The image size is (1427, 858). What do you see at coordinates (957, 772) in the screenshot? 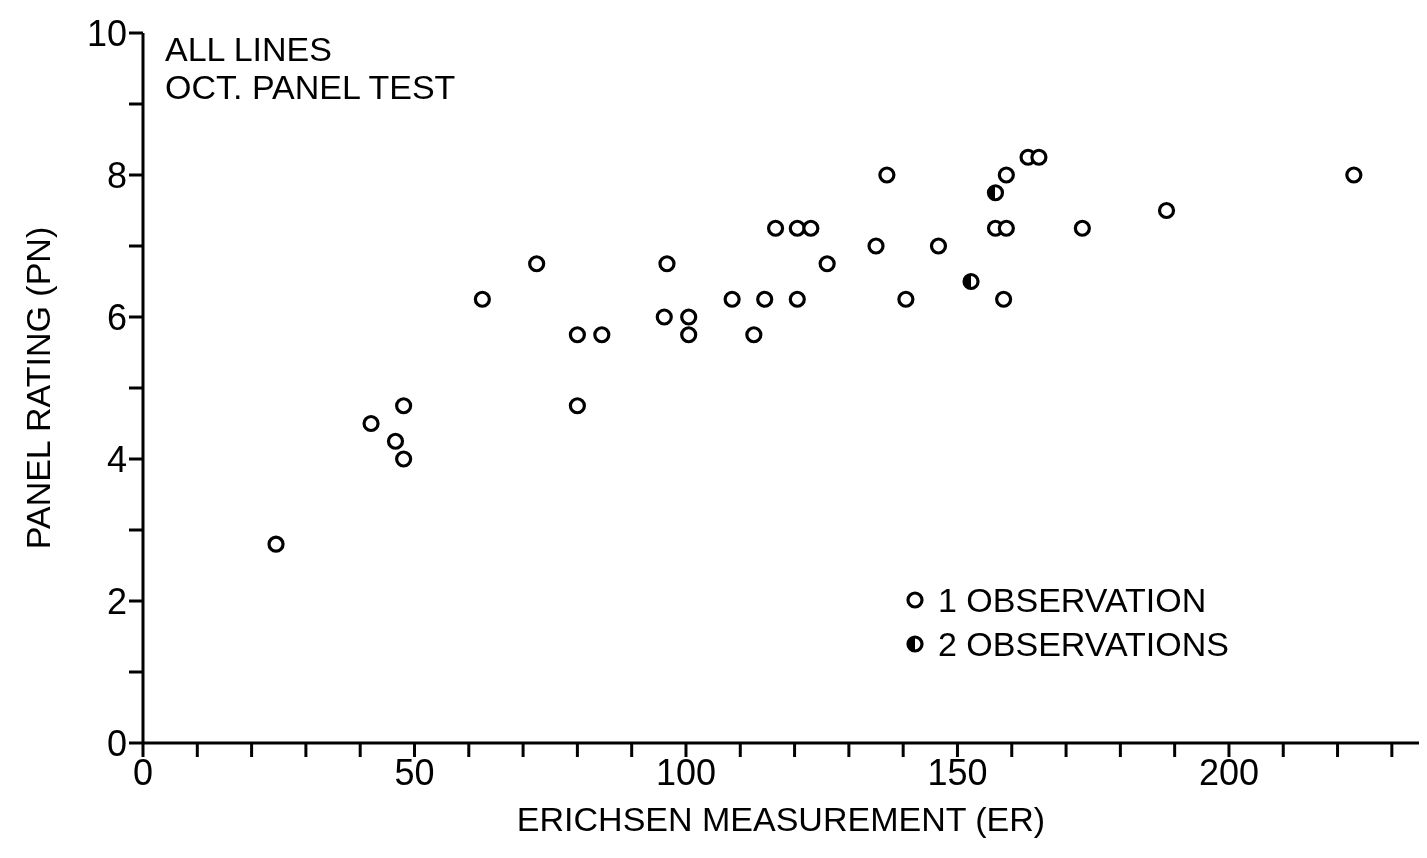
I see `x-tick-label: 150` at bounding box center [957, 772].